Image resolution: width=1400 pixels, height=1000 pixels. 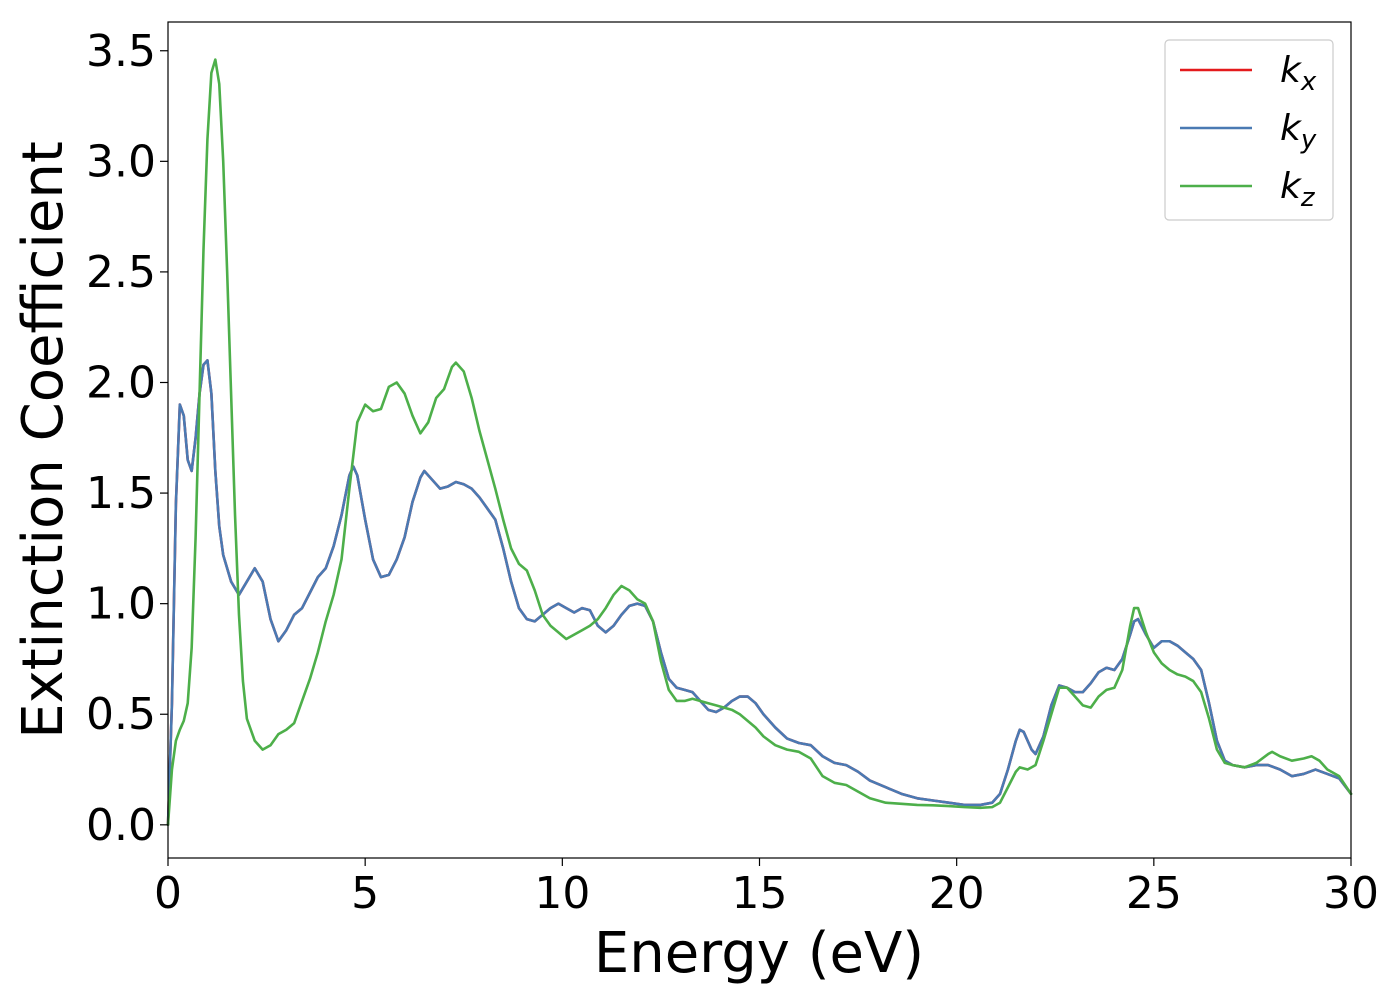 I want to click on y-tick-label: 1.0, so click(x=121, y=604).